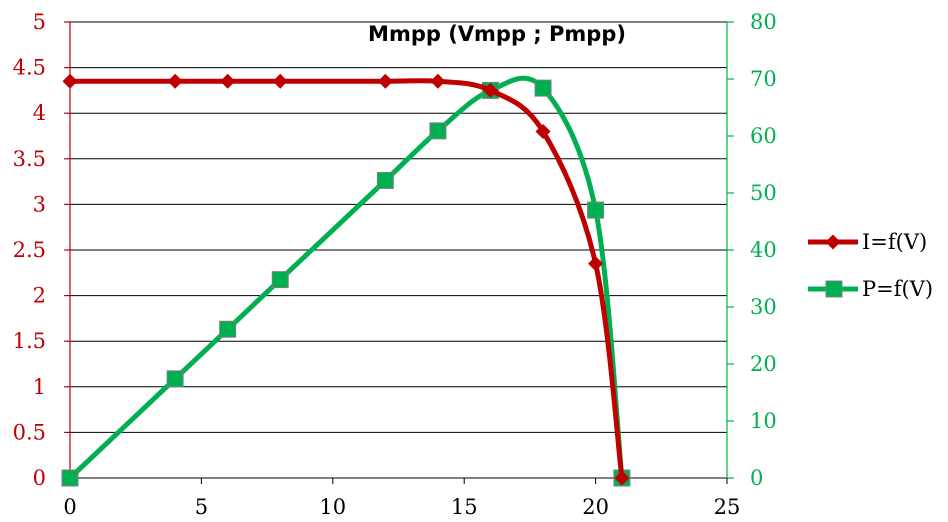 This screenshot has height=522, width=948. What do you see at coordinates (763, 79) in the screenshot?
I see `right-tick-label: 70` at bounding box center [763, 79].